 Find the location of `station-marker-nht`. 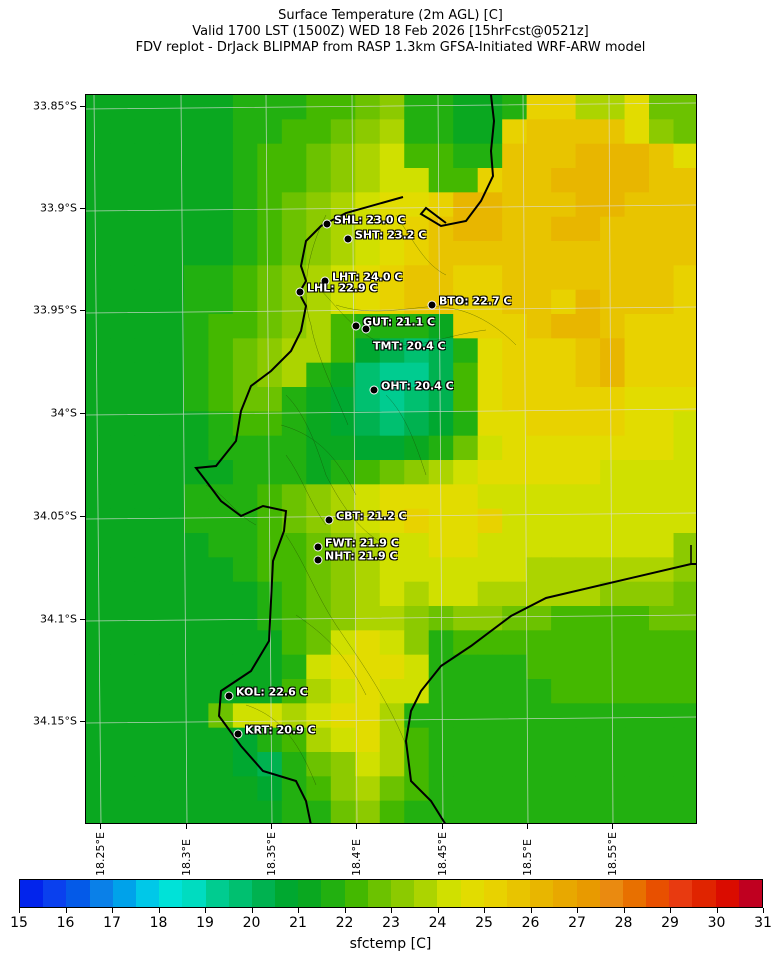

station-marker-nht is located at coordinates (318, 560).